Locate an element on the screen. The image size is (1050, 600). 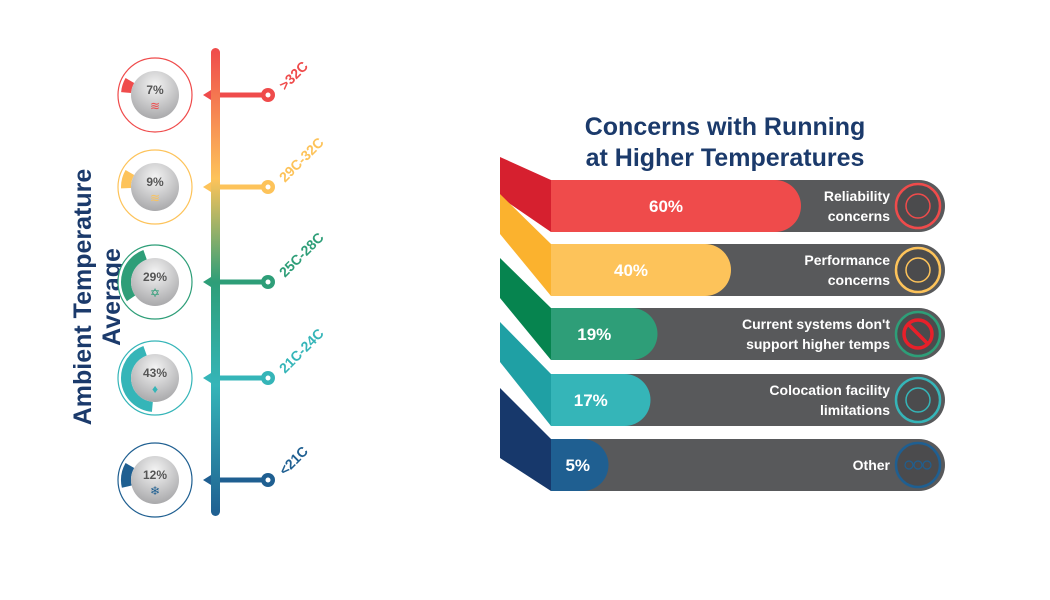
timeline-bar is located at coordinates (215, 282).